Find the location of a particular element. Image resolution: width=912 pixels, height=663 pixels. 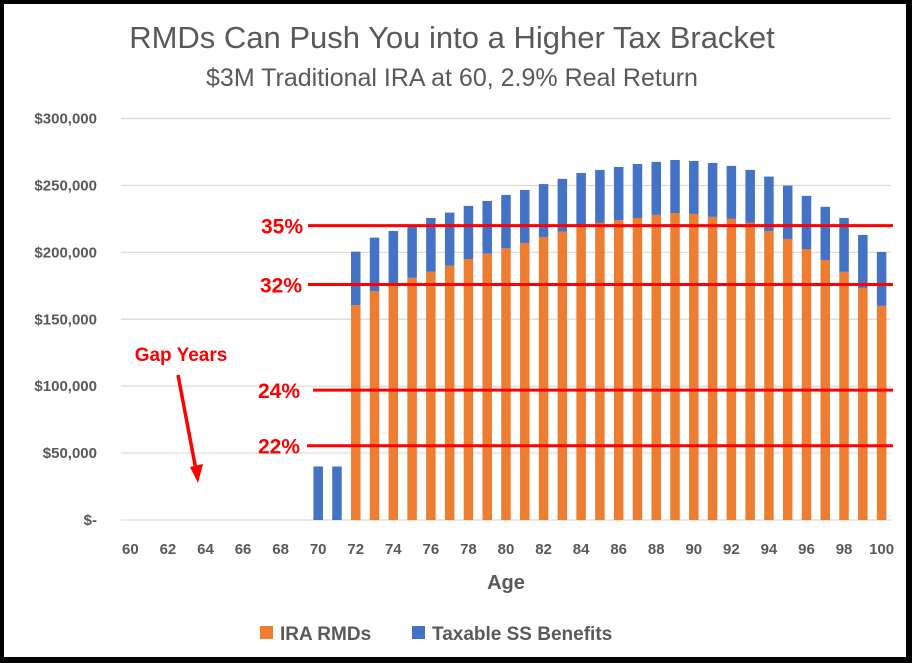

x-axis-label: Age is located at coordinates (506, 583).